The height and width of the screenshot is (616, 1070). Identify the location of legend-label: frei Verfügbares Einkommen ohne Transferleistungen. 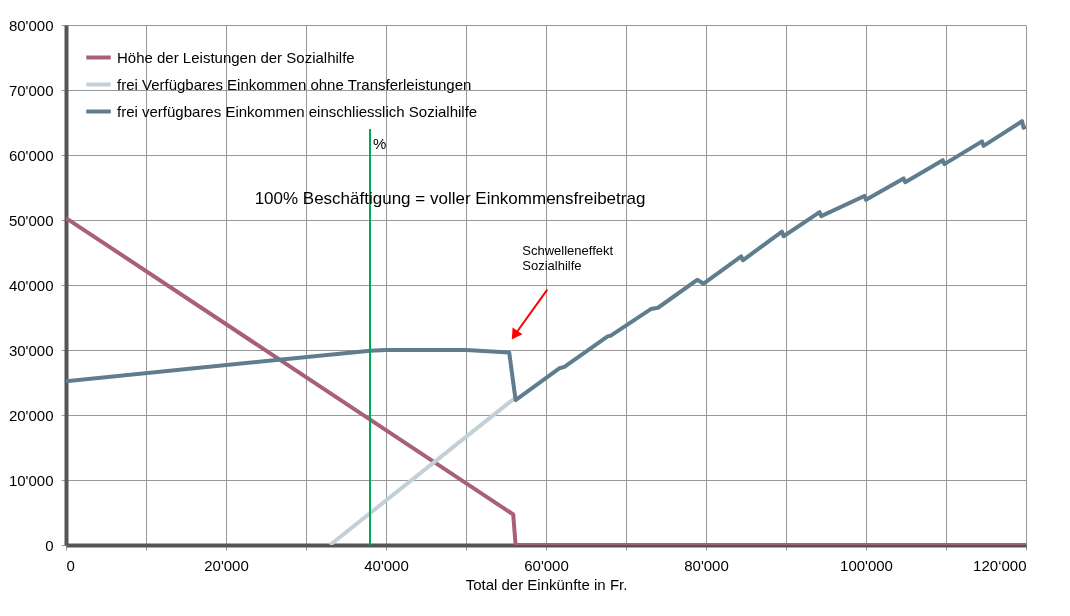
(294, 84).